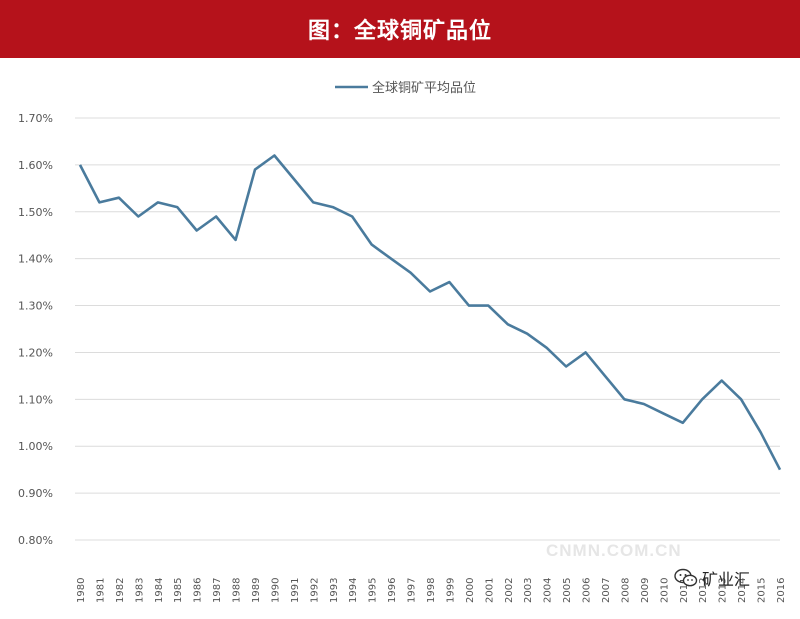 The width and height of the screenshot is (800, 619). What do you see at coordinates (35, 493) in the screenshot?
I see `y-tick-label: 0.90%` at bounding box center [35, 493].